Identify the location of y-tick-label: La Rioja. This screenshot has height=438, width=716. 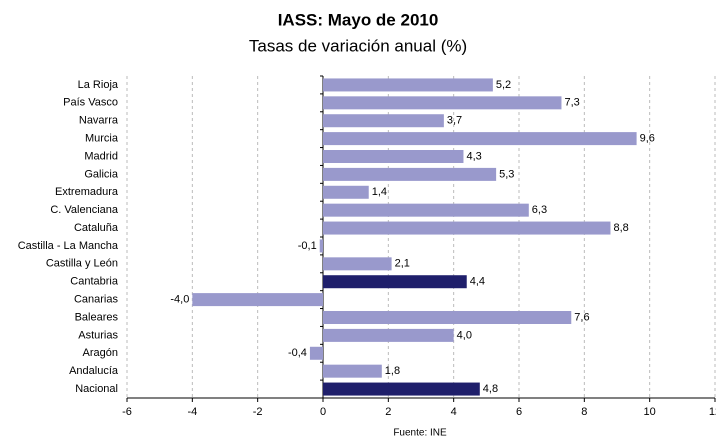
(98, 85).